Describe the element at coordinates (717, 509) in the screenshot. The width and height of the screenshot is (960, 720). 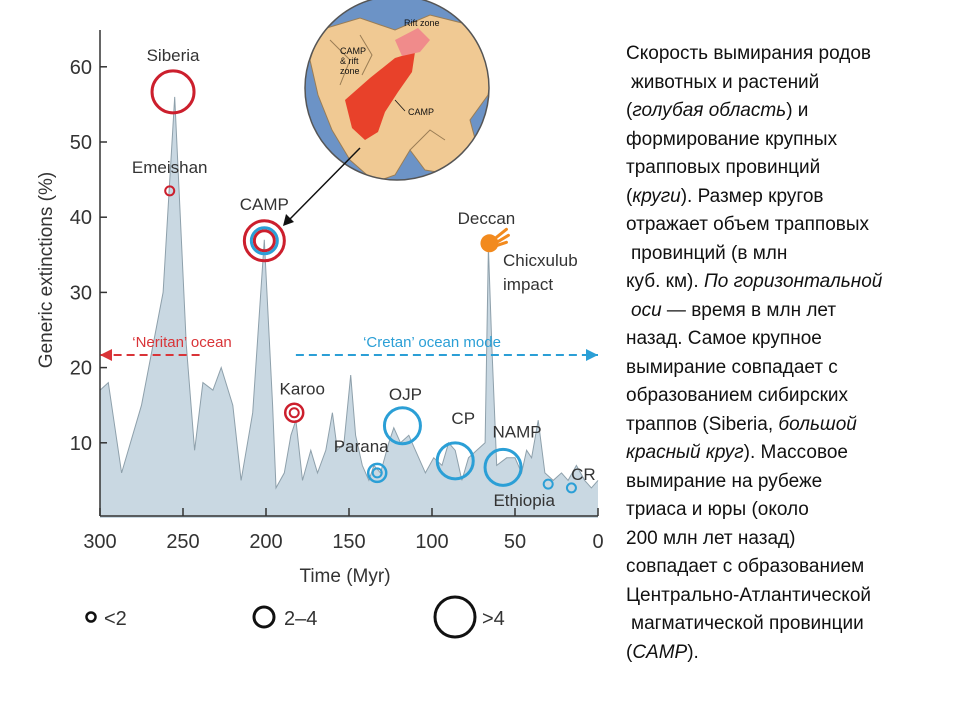
I see `desc-line: триаса и юры (около` at that location.